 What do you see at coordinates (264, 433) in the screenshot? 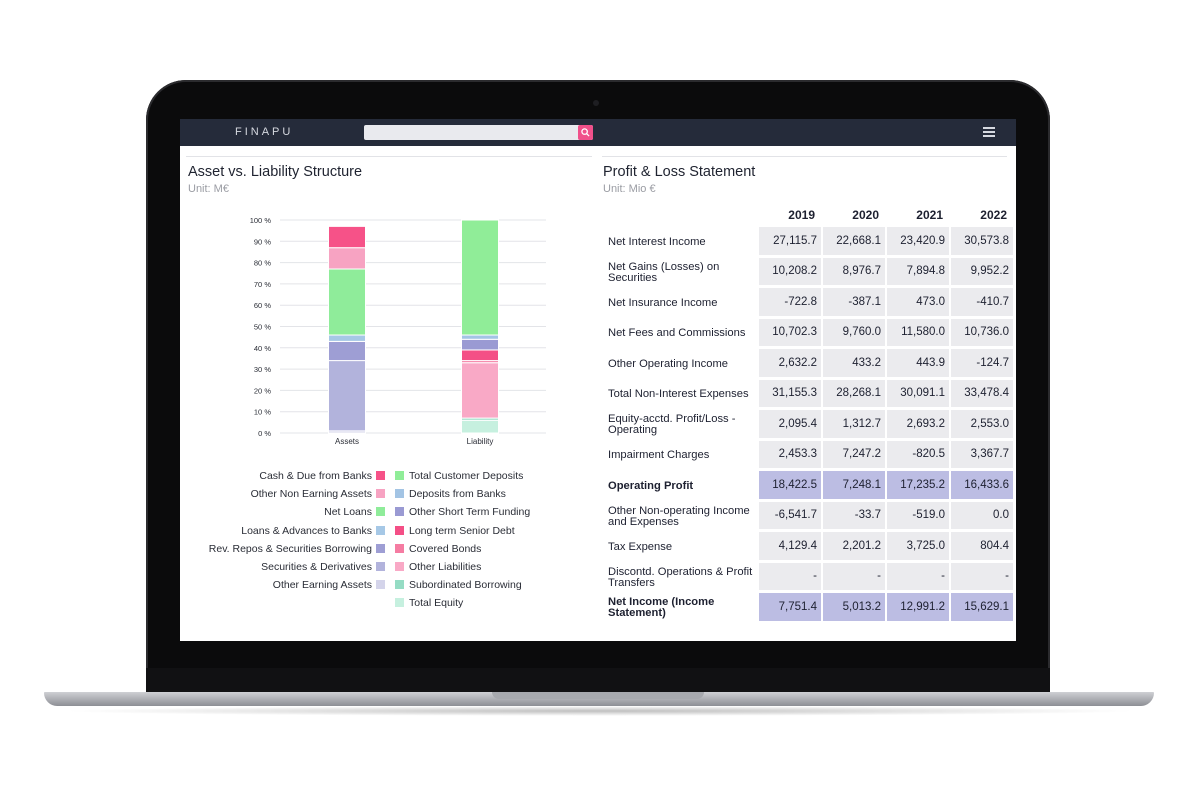
I see `y-tick-label: 0 %` at bounding box center [264, 433].